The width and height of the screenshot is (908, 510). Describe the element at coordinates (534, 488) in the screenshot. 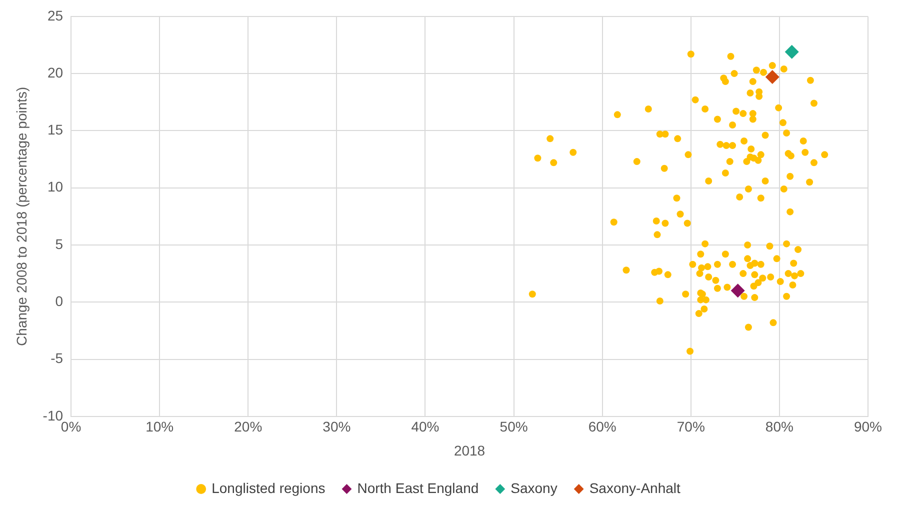

I see `legend-label: Saxony` at that location.